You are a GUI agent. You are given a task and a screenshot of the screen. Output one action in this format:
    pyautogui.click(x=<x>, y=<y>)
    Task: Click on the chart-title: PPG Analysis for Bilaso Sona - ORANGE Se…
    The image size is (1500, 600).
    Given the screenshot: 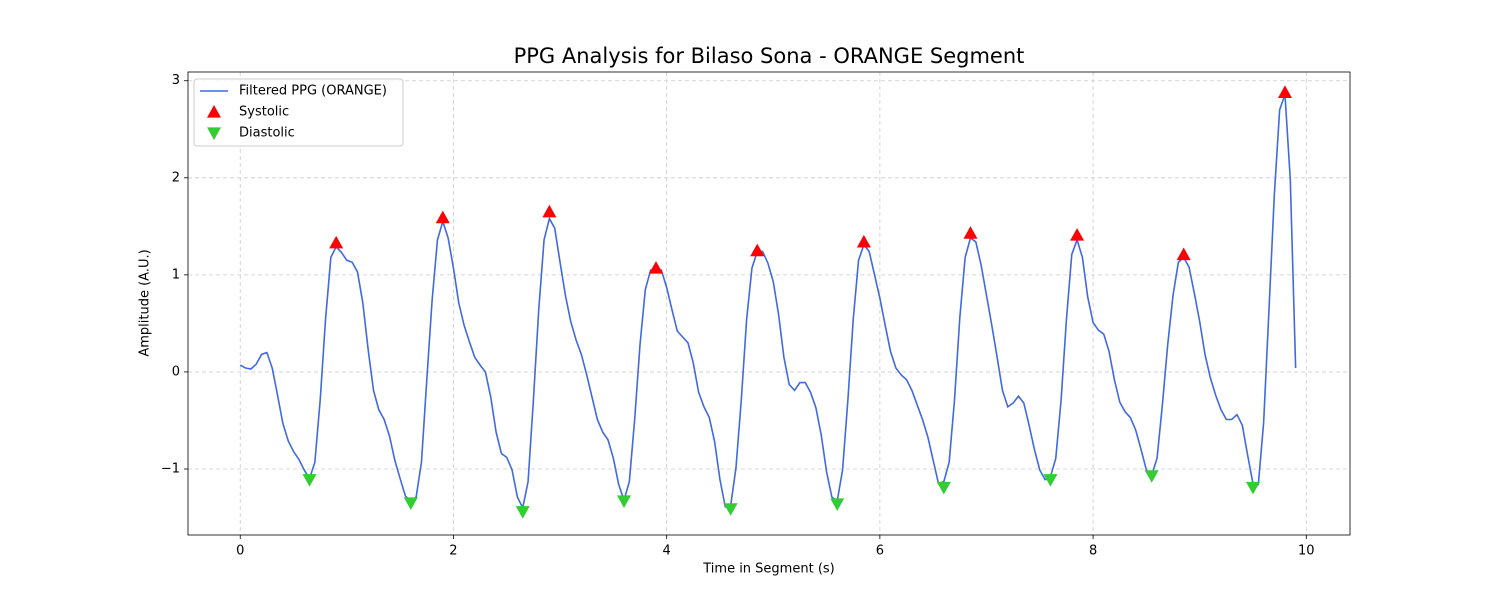 What is the action you would take?
    pyautogui.click(x=769, y=56)
    